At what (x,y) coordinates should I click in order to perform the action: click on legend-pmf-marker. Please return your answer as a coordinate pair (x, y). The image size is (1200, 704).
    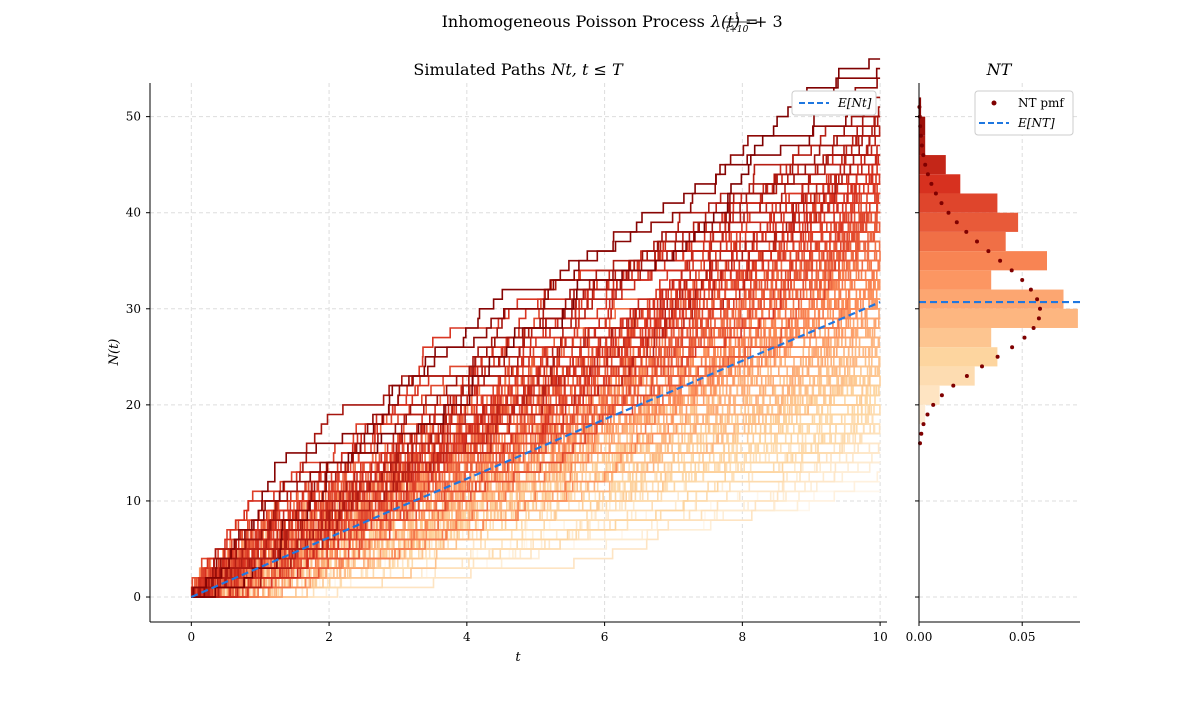
    Looking at the image, I should click on (994, 103).